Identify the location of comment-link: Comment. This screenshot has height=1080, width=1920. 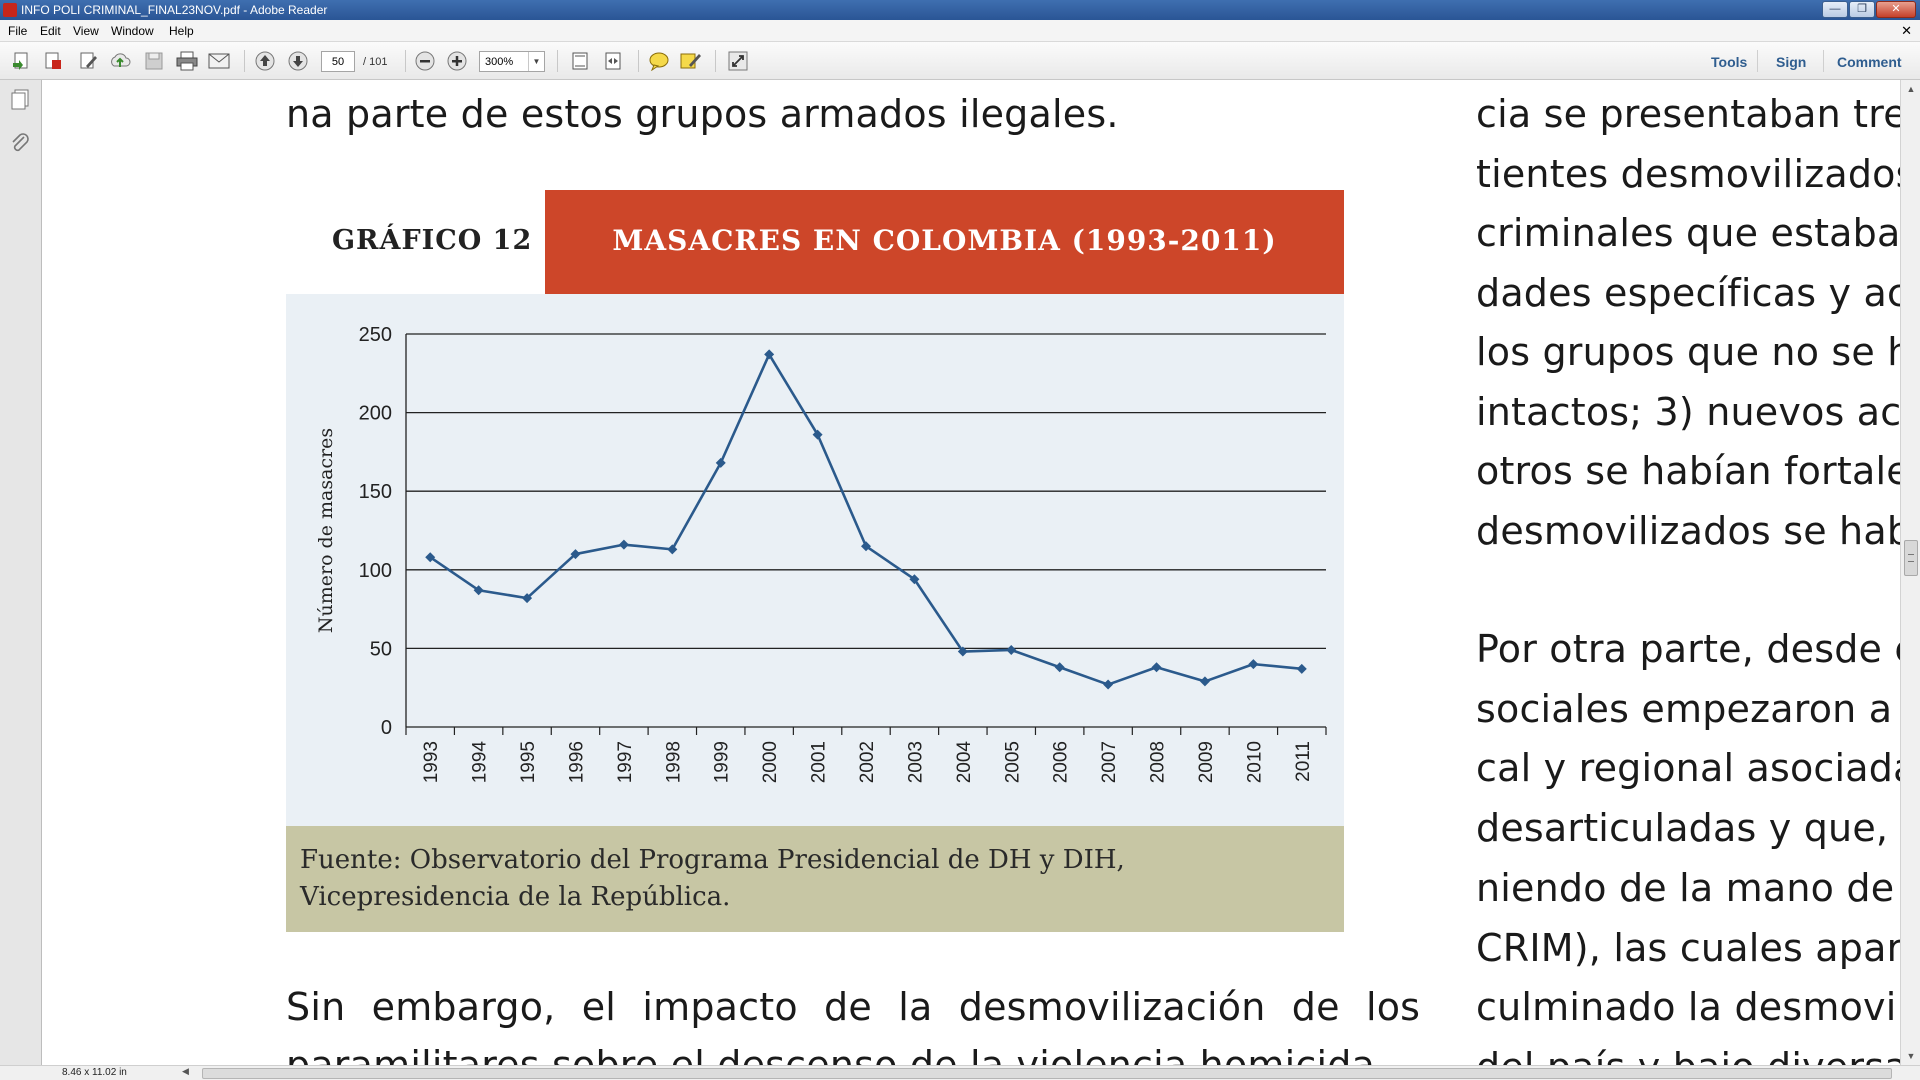
(1869, 62).